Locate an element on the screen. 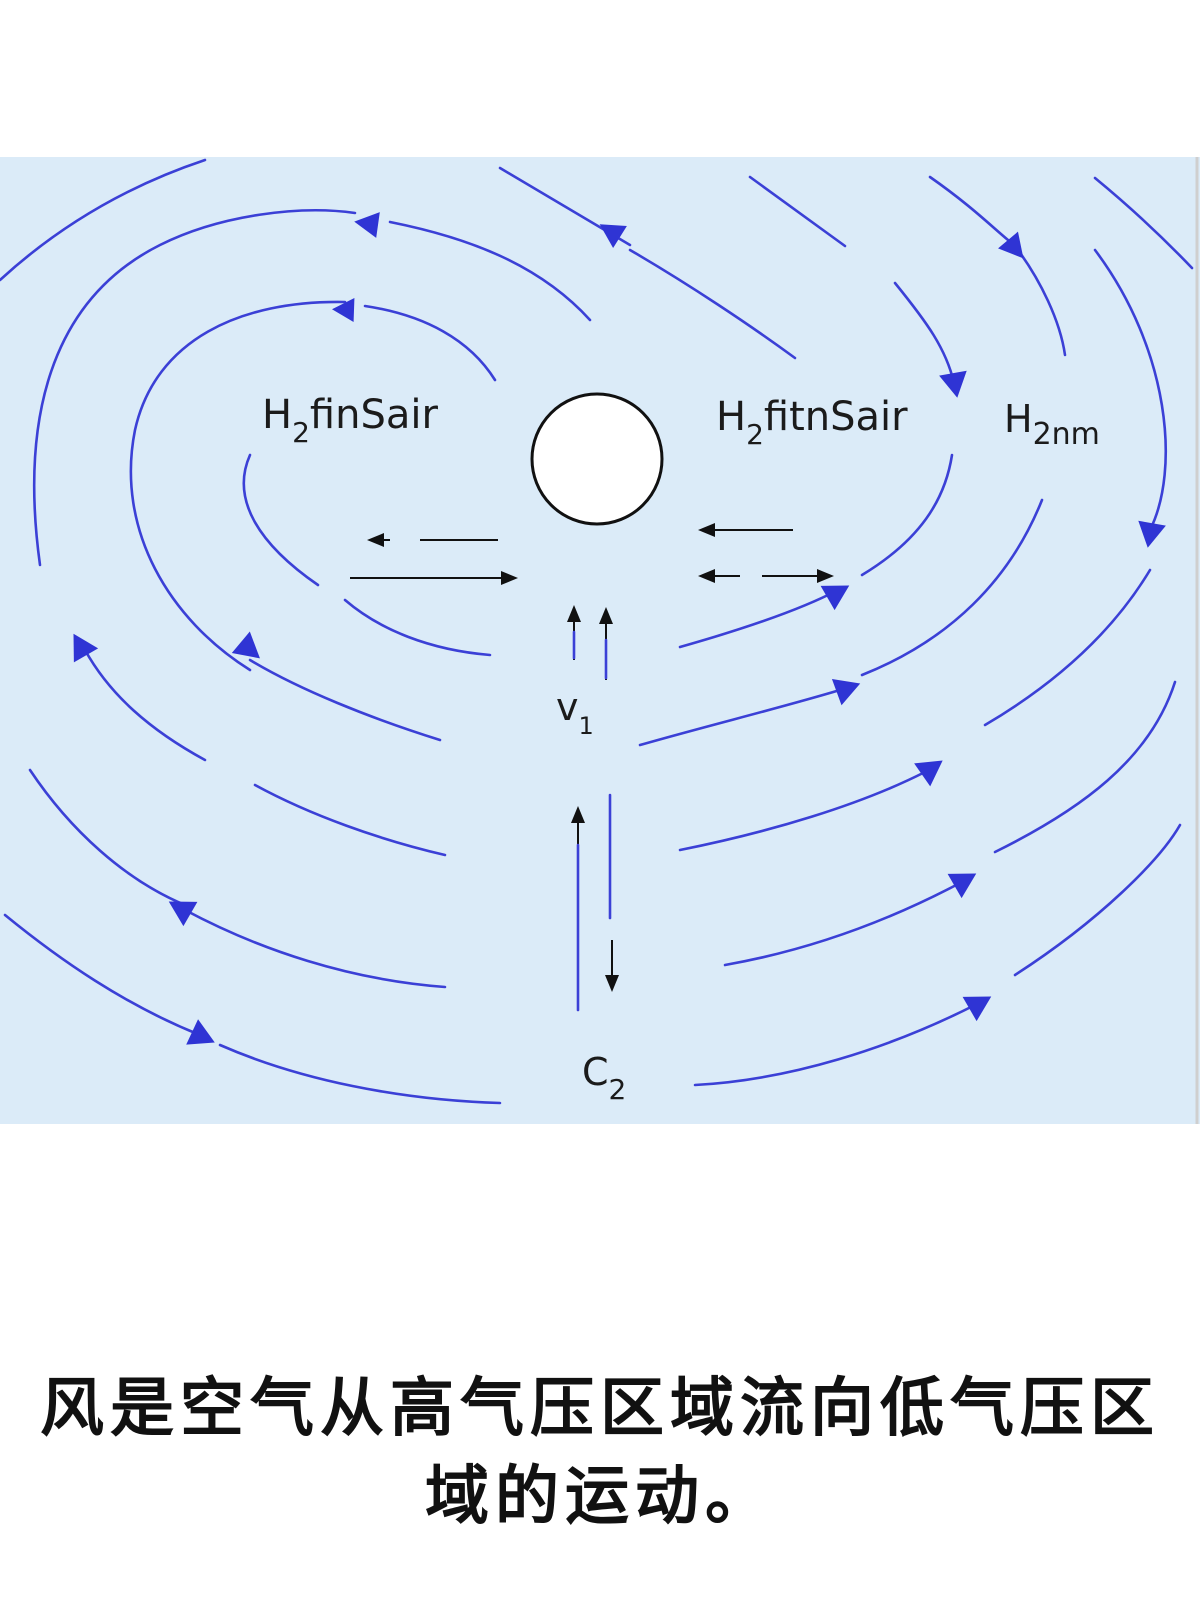 The width and height of the screenshot is (1200, 1600). caption: 风是空气从高气压区域流向低气压区 域的运动。 is located at coordinates (600, 1453).